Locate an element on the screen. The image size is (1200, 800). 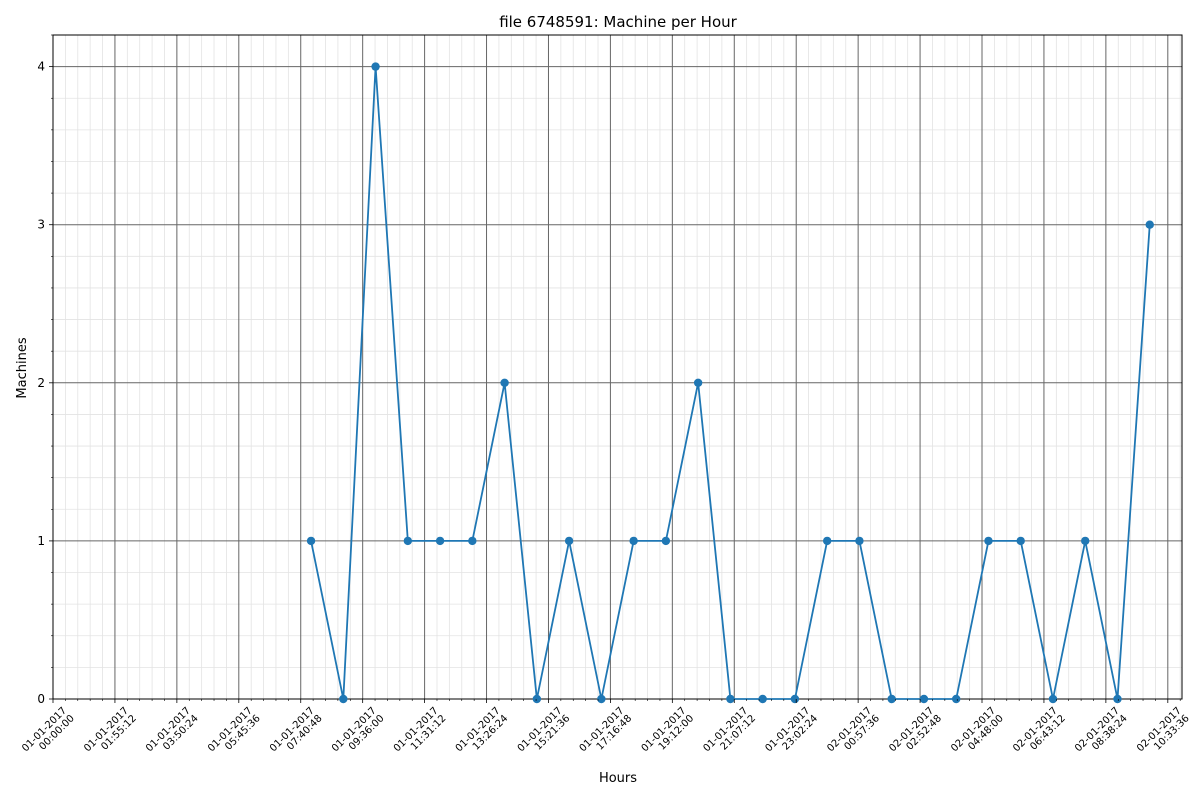
y-tick-label: 3 is located at coordinates (41, 225).